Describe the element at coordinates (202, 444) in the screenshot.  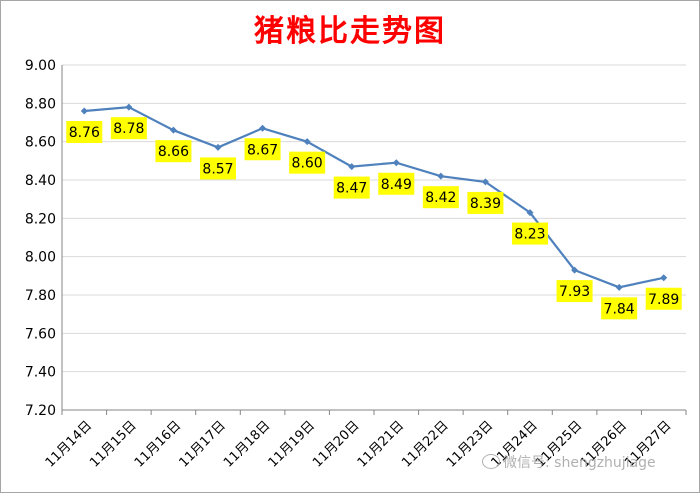
I see `x-tick-label: 11月17日` at that location.